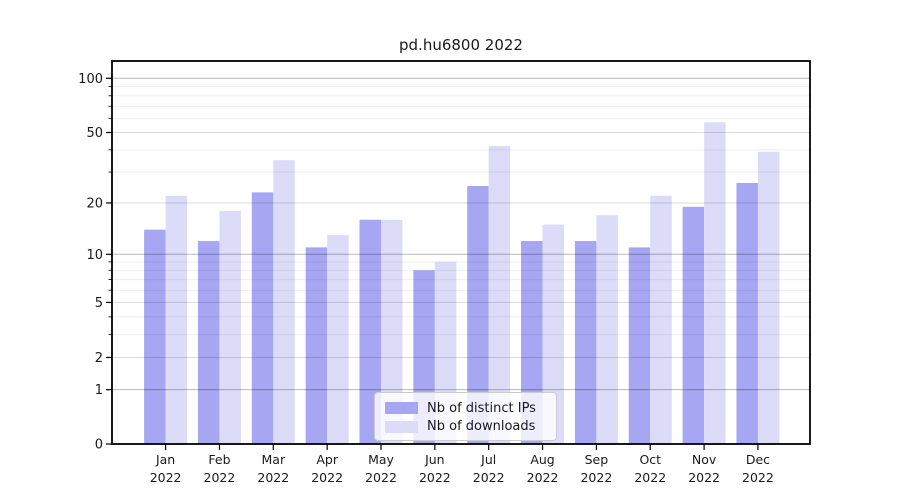 The width and height of the screenshot is (900, 500). What do you see at coordinates (597, 459) in the screenshot?
I see `x-tick-label-month: Sep` at bounding box center [597, 459].